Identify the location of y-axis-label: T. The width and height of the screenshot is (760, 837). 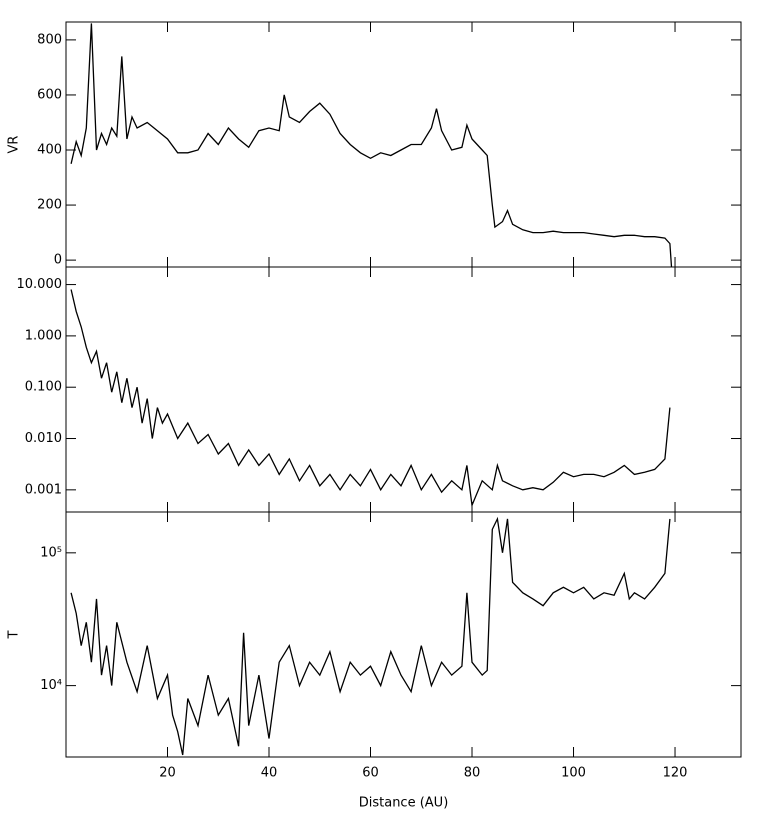
(14, 634).